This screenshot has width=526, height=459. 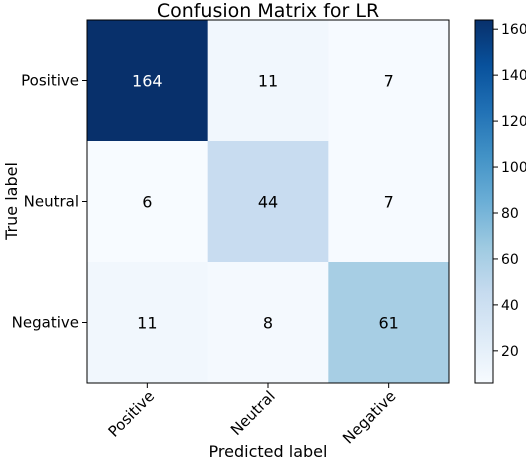 I want to click on cell-value-label: 164, so click(x=147, y=81).